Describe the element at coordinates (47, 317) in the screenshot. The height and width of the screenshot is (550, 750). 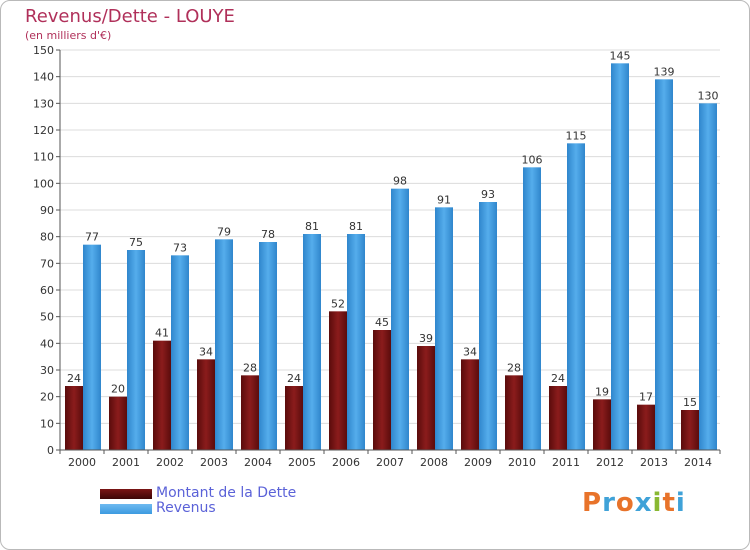
I see `y-tick-label: 50` at that location.